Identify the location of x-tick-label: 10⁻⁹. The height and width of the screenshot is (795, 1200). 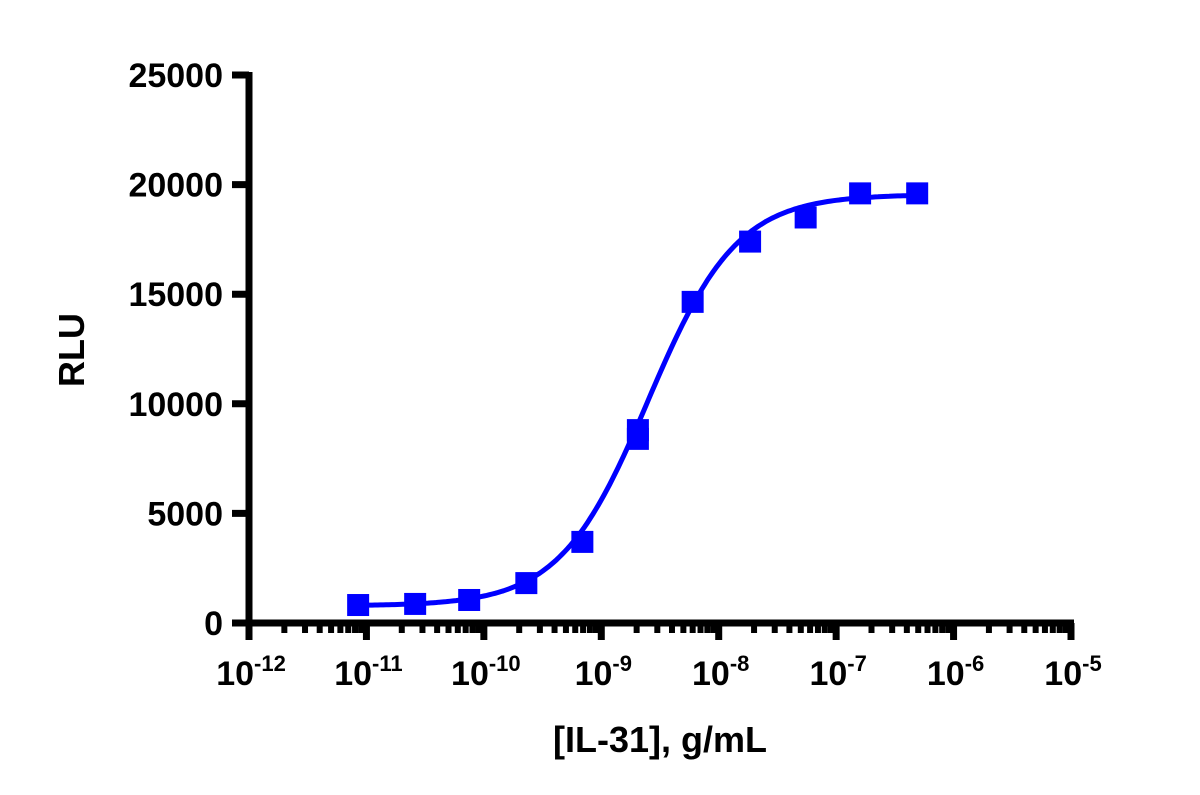
(603, 672).